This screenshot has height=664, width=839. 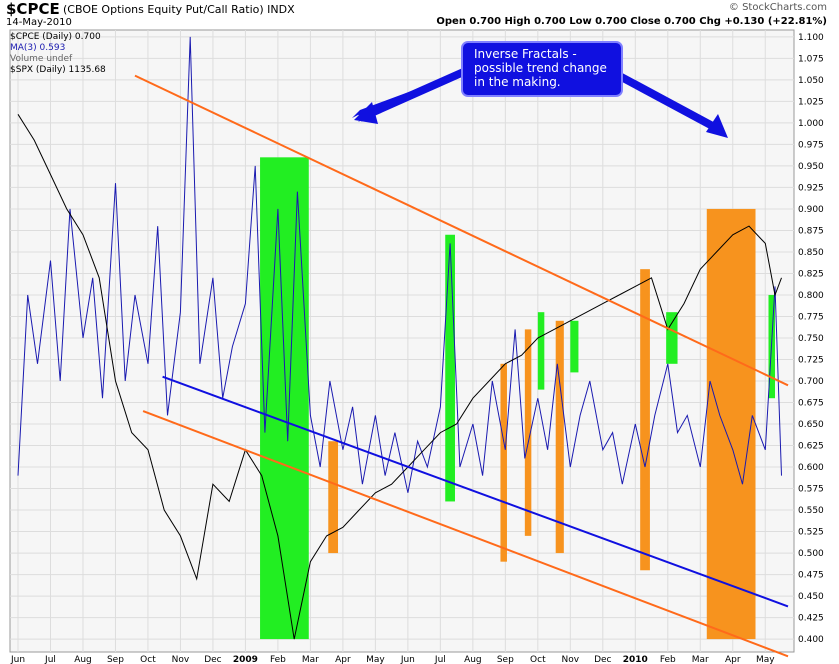 I want to click on legend-item-ma: MA(3) 0.593, so click(x=38, y=48).